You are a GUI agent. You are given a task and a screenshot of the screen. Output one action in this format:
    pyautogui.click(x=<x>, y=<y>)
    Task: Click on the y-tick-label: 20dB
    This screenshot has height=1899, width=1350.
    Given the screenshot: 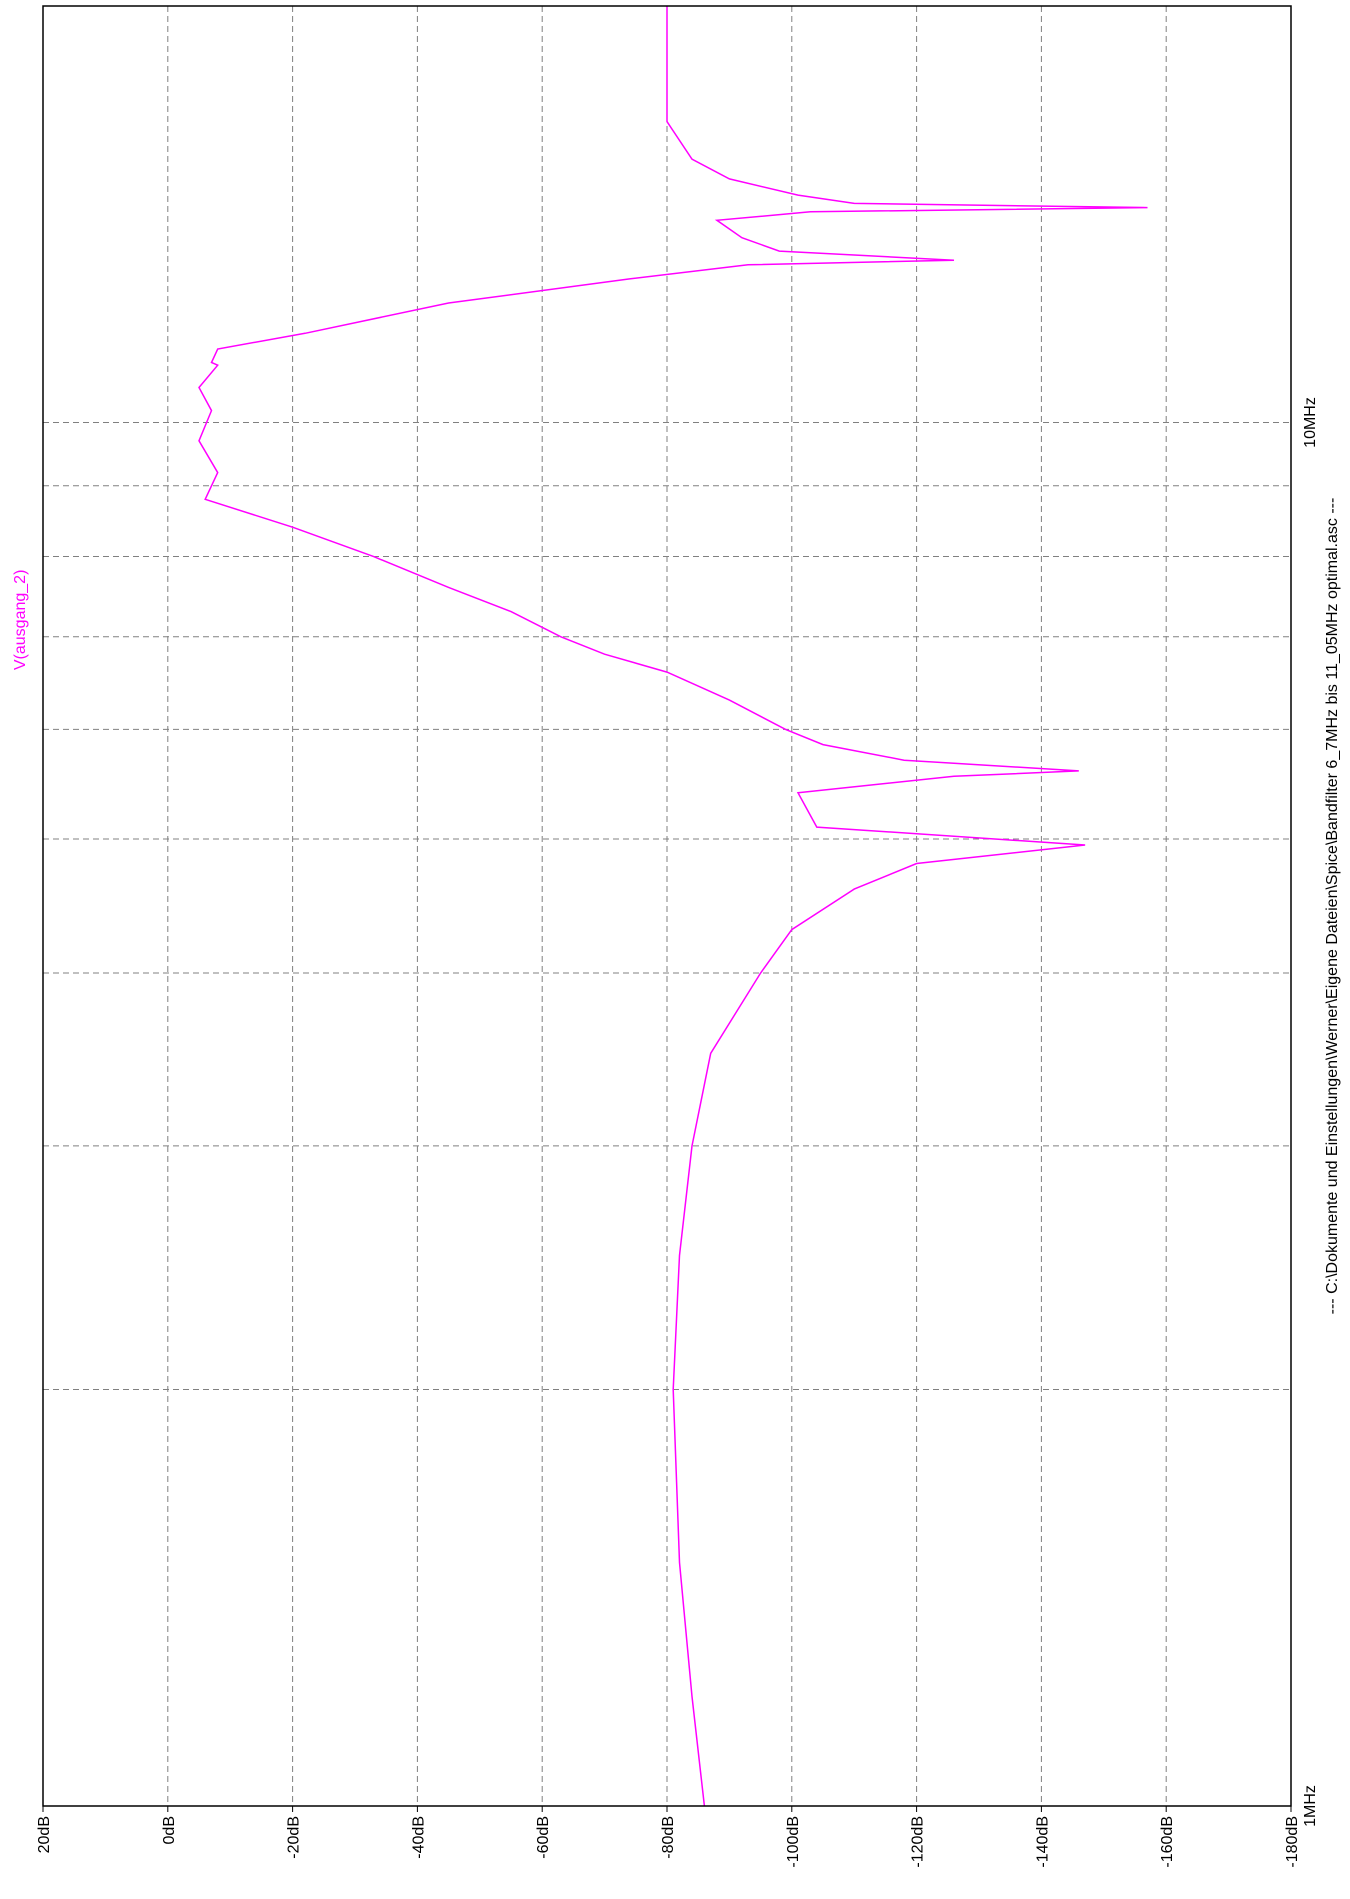 What is the action you would take?
    pyautogui.click(x=44, y=1834)
    